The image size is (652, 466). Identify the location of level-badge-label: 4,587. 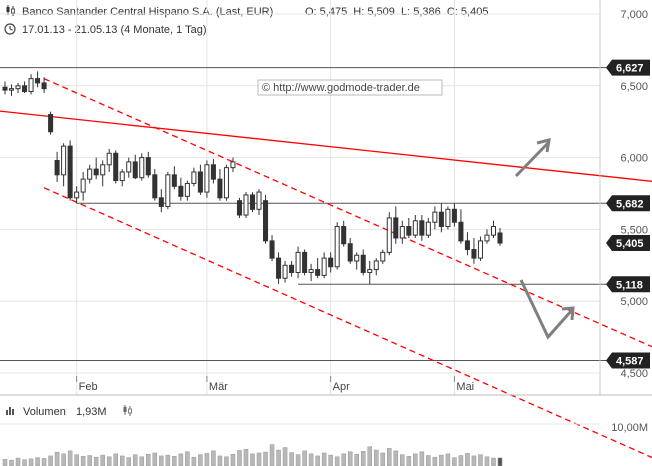
(630, 362).